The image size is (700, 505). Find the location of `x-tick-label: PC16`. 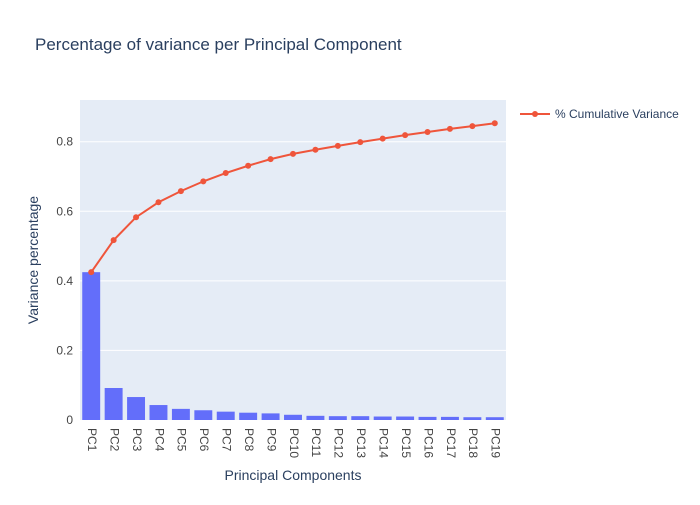

x-tick-label: PC16 is located at coordinates (428, 443).